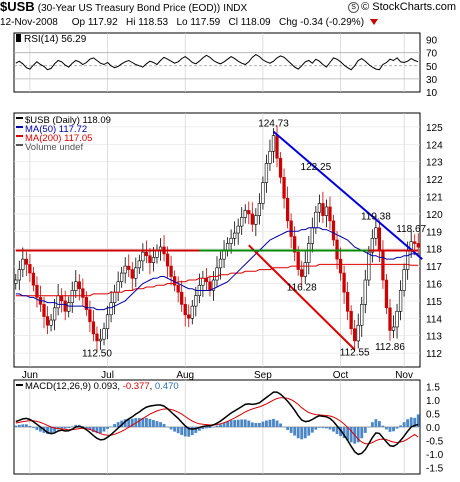  I want to click on quote-low: Lo 117.59, so click(198, 22).